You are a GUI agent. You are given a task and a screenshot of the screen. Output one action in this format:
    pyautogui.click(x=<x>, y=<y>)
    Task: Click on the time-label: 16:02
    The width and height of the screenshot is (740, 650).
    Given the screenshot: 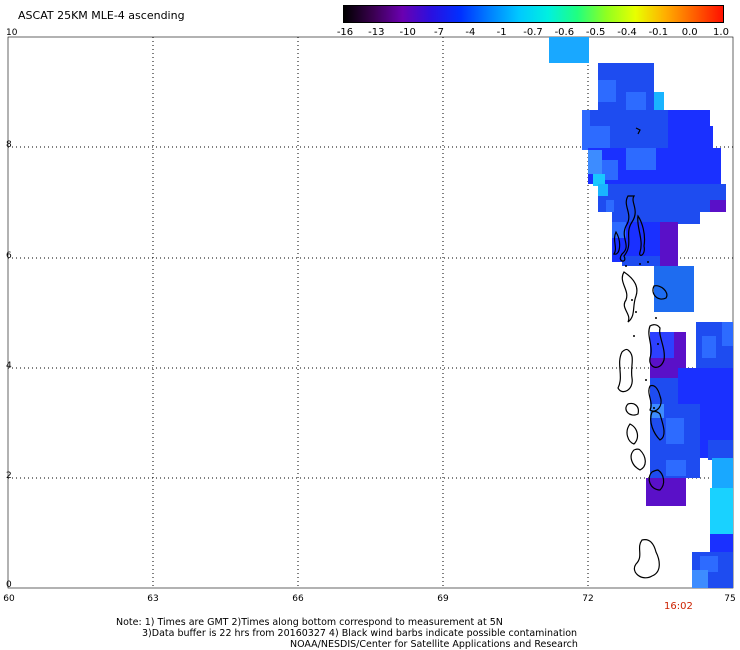 What is the action you would take?
    pyautogui.click(x=678, y=606)
    